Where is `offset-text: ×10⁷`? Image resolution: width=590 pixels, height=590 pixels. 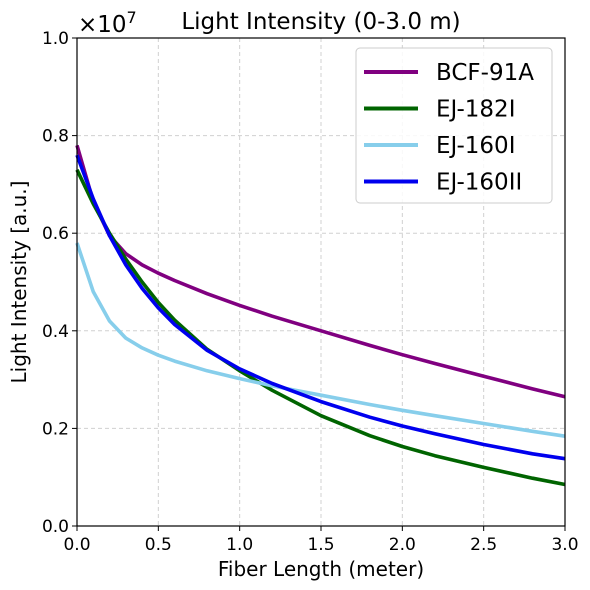 offset-text: ×10⁷ is located at coordinates (107, 23).